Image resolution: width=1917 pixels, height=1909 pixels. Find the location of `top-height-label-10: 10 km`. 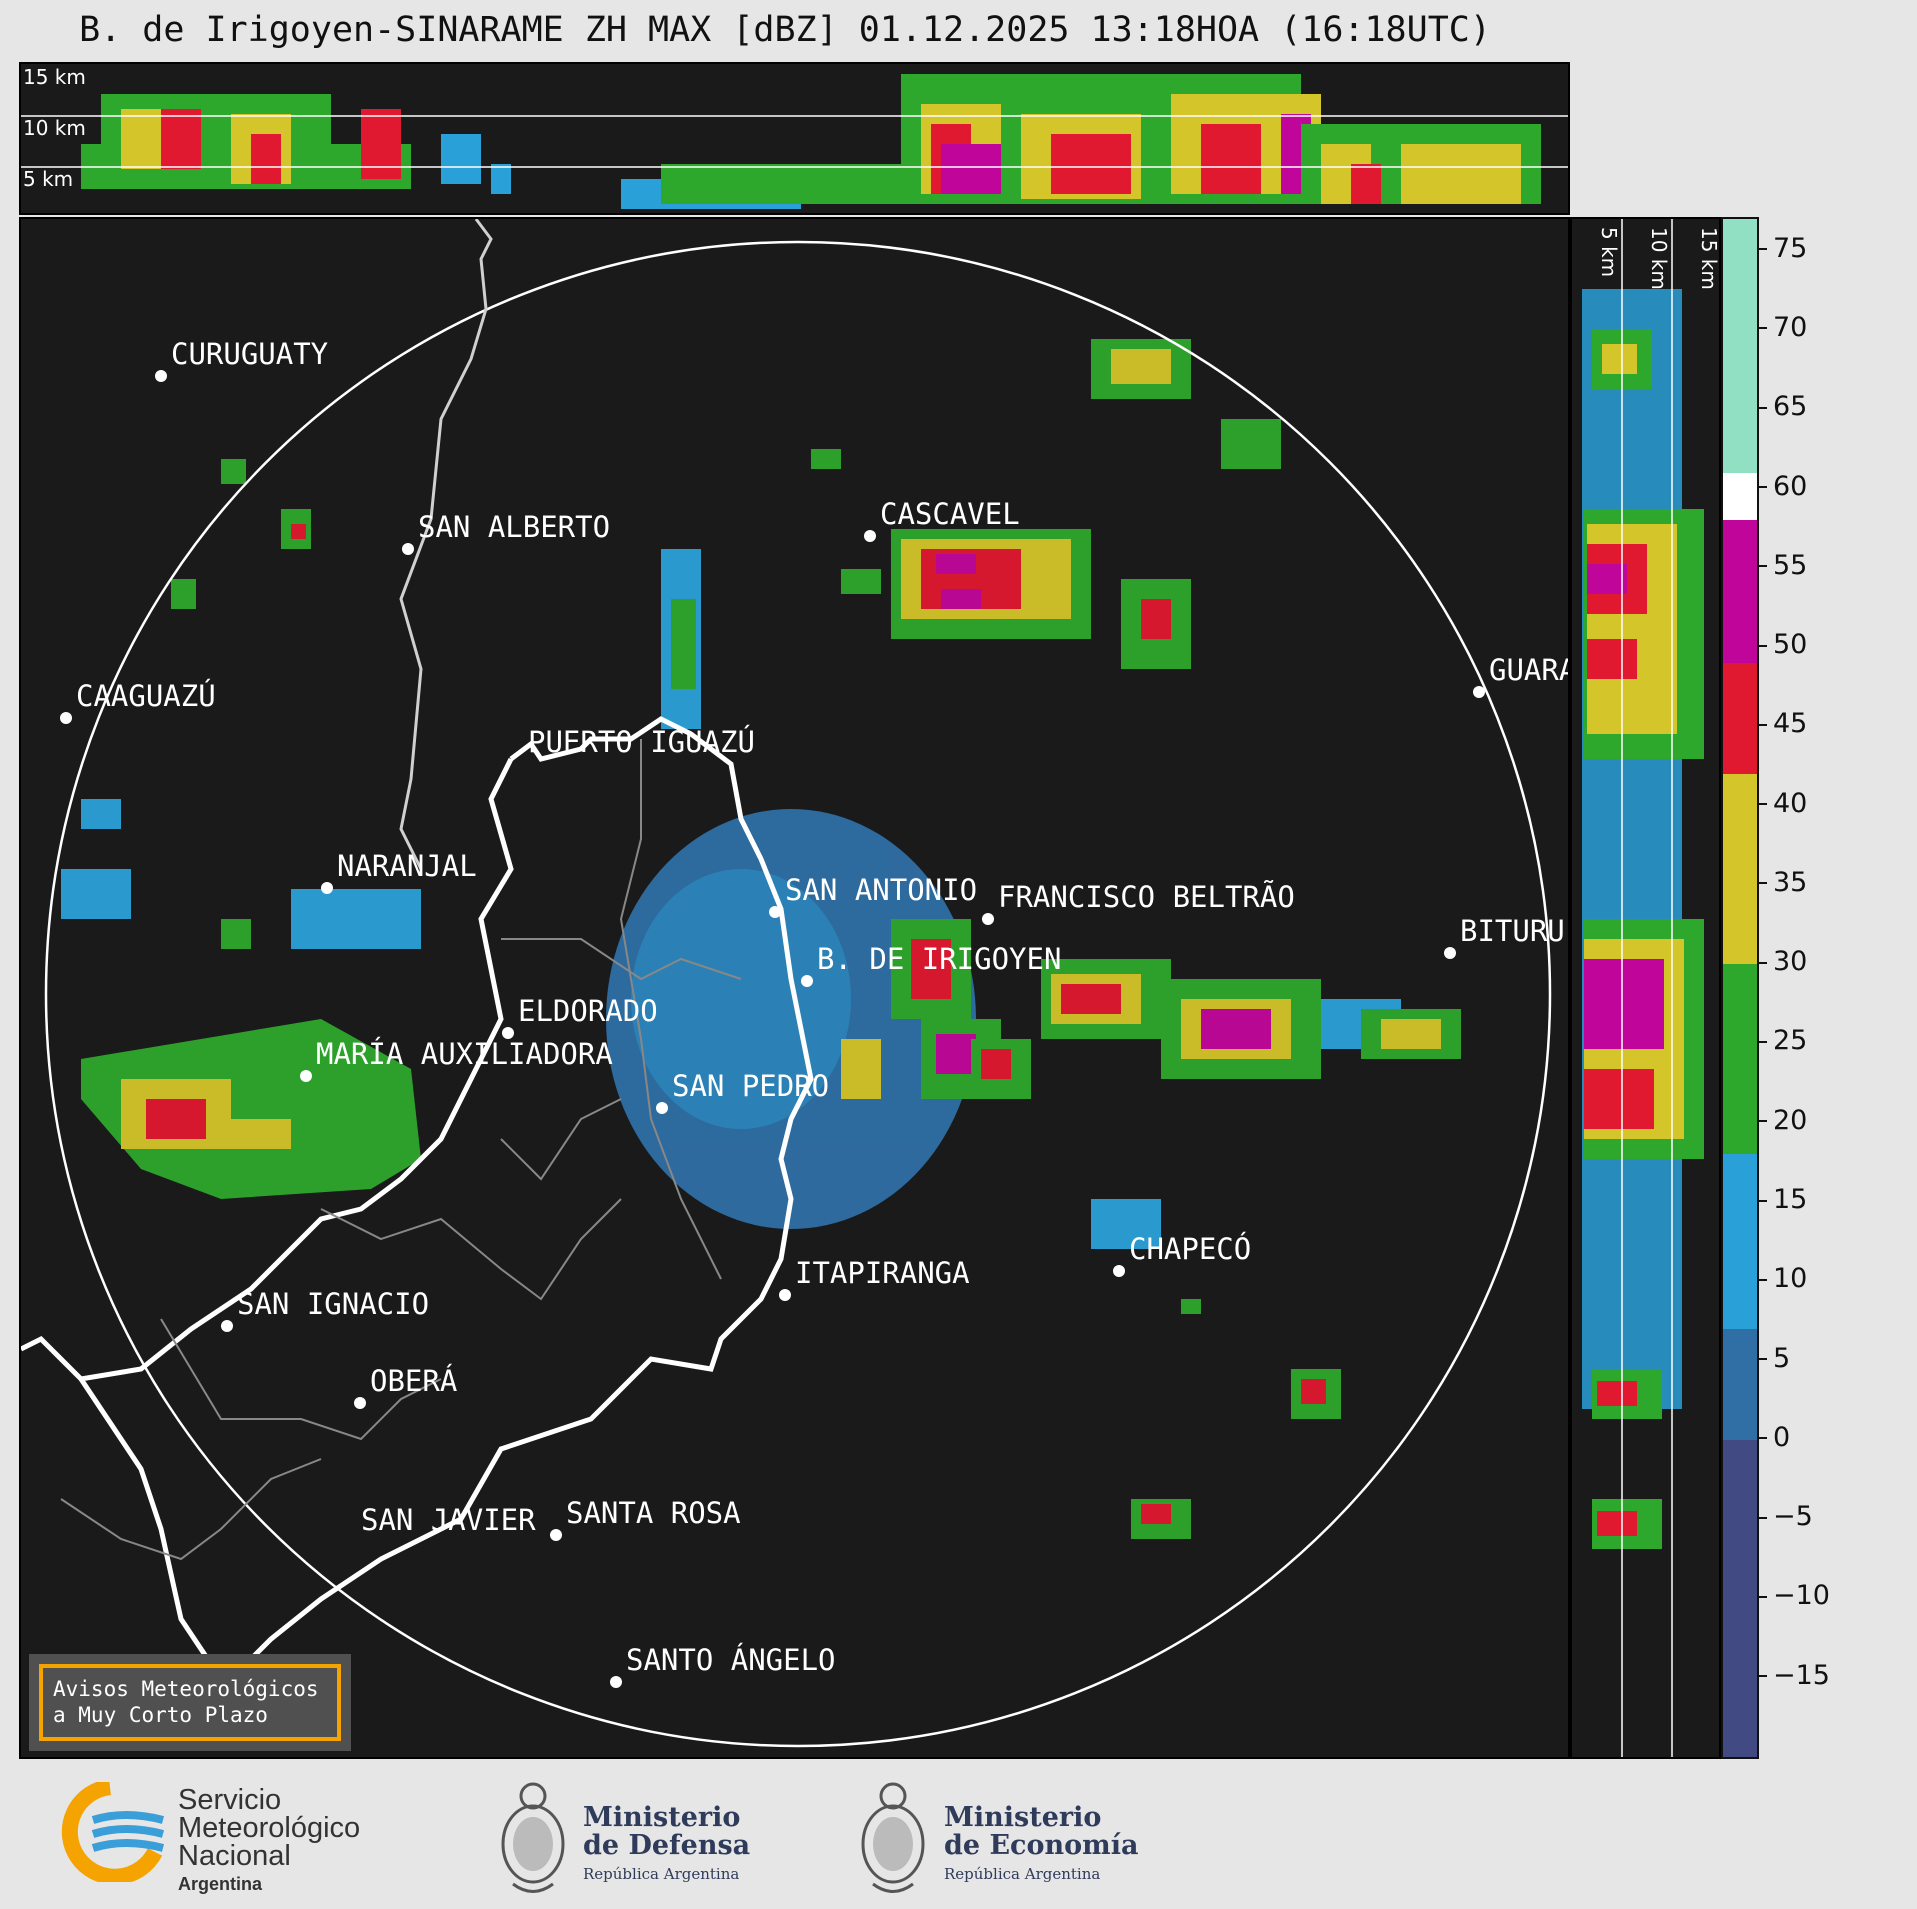

top-height-label-10: 10 km is located at coordinates (54, 128).